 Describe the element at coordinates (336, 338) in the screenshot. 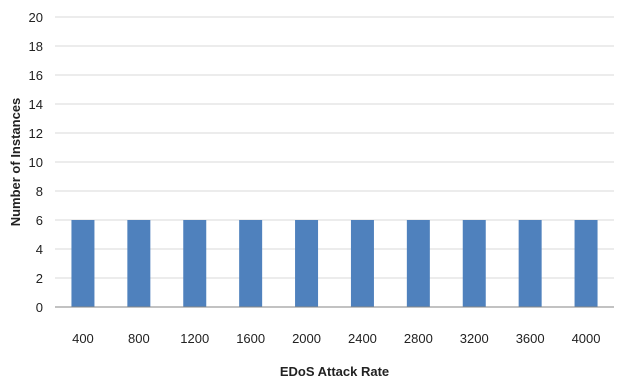

I see `x-tick-labels: 400 800 1200 1600 2000 2400 2800 3200 3600 4000` at that location.